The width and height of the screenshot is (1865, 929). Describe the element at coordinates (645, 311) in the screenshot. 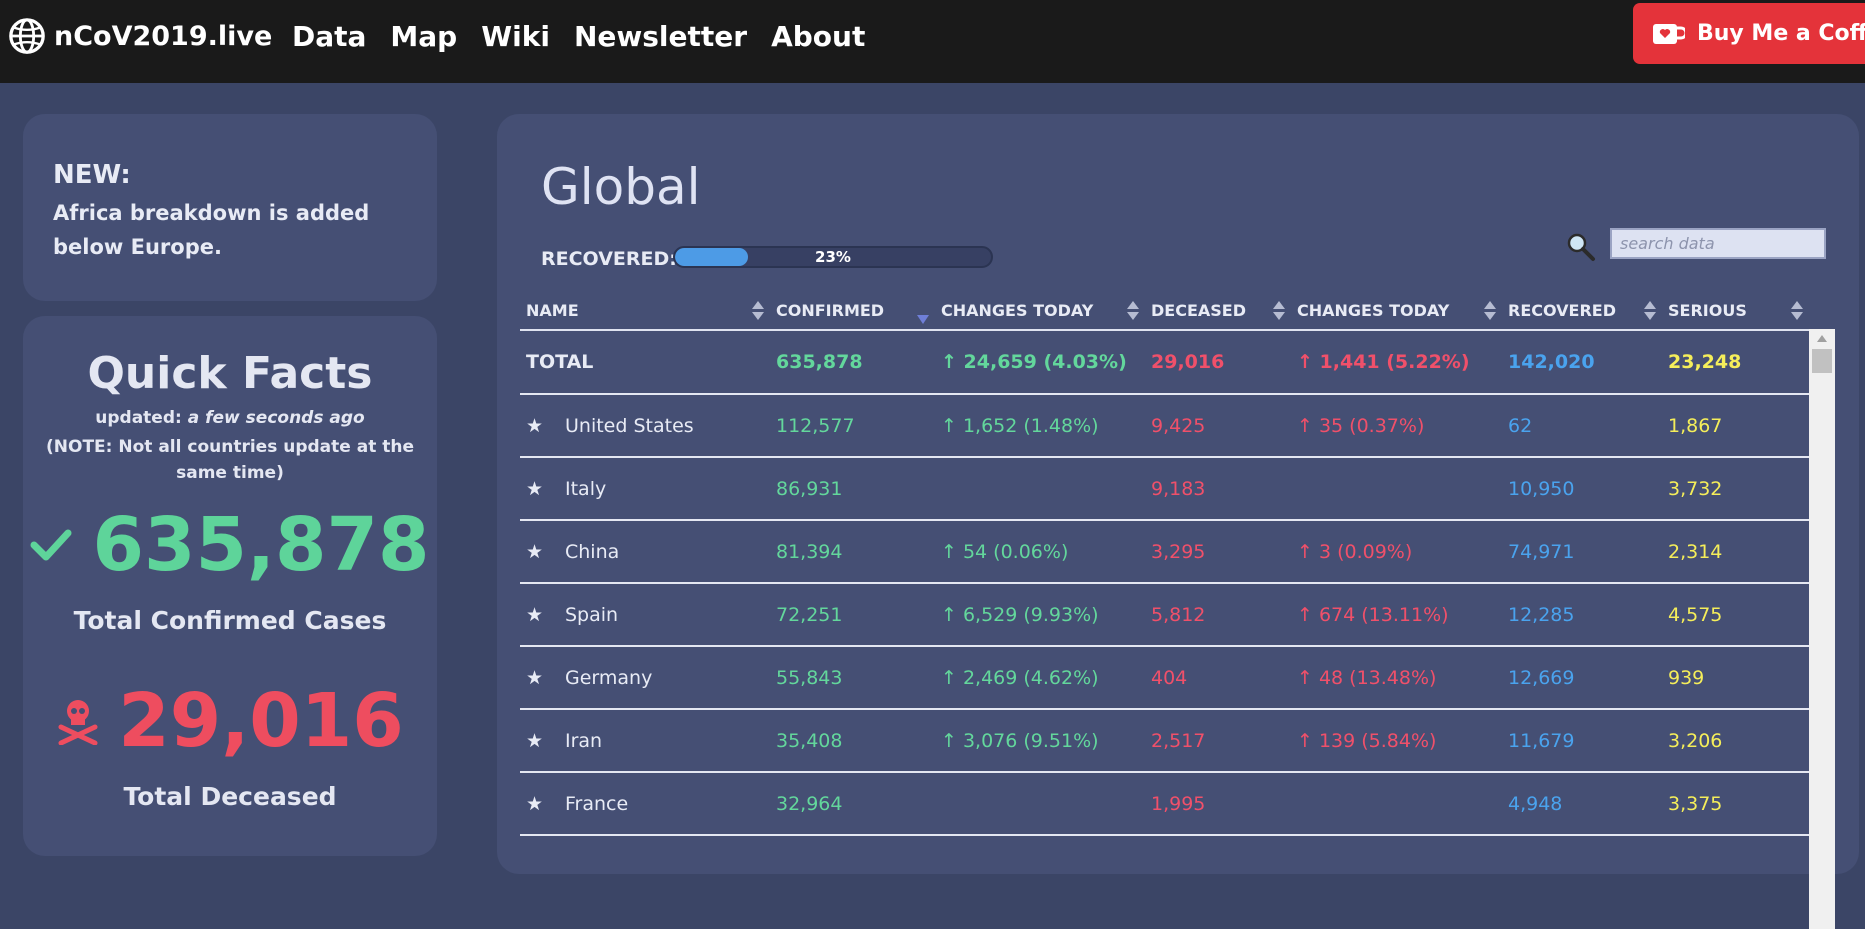

I see `column-header-name: NAME` at that location.